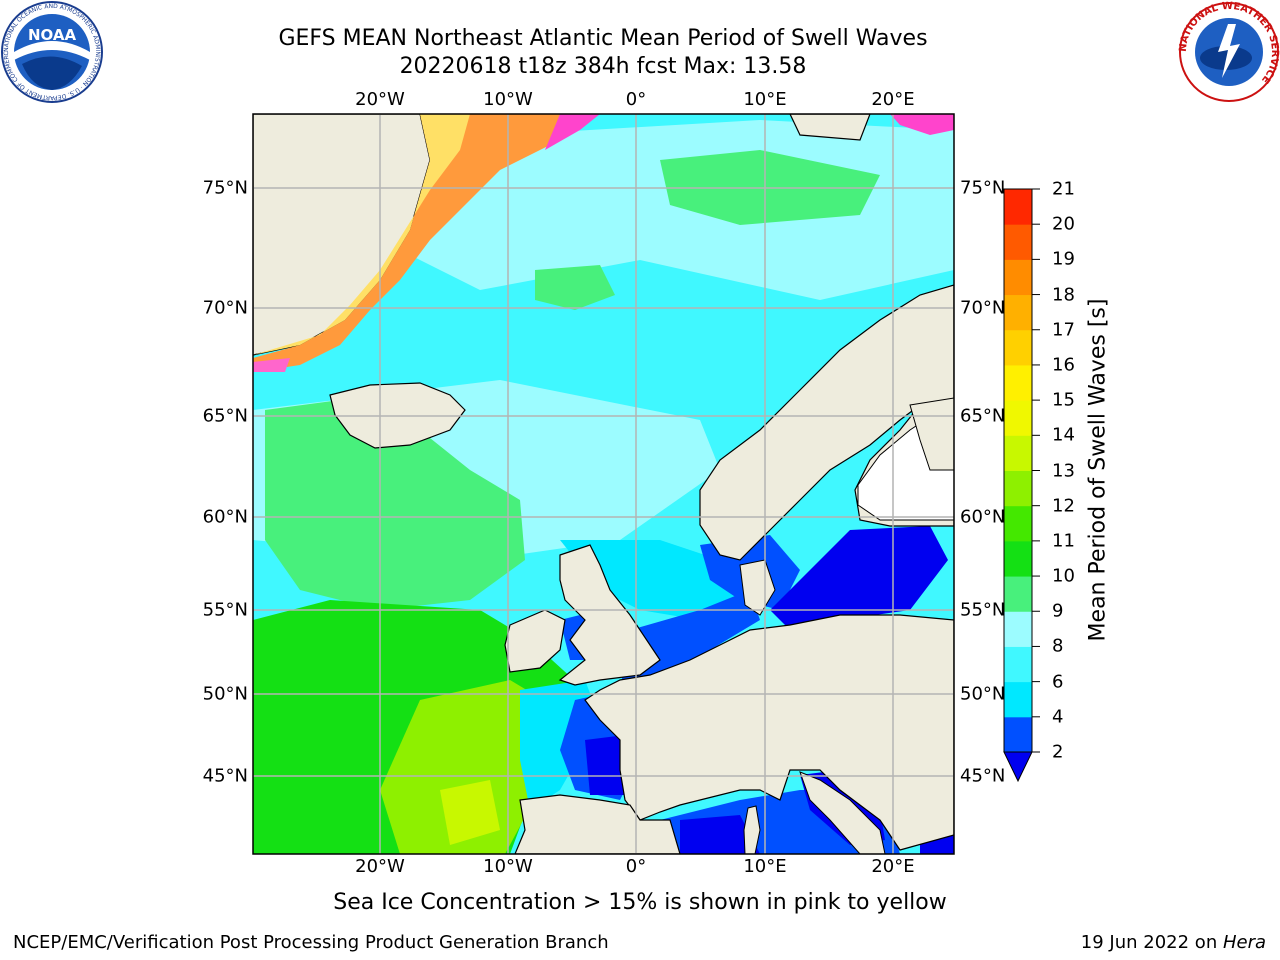 Image resolution: width=1280 pixels, height=960 pixels. What do you see at coordinates (1058, 717) in the screenshot?
I see `colorbar-tick-label: 4` at bounding box center [1058, 717].